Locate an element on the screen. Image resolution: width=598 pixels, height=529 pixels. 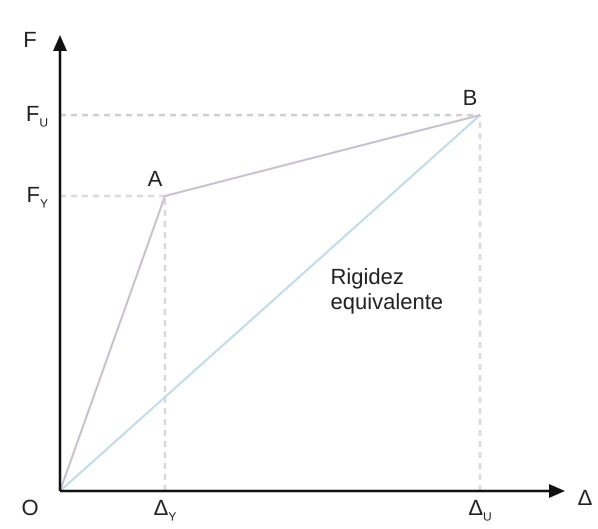
series-label: Rigidez equivalente is located at coordinates (387, 289).